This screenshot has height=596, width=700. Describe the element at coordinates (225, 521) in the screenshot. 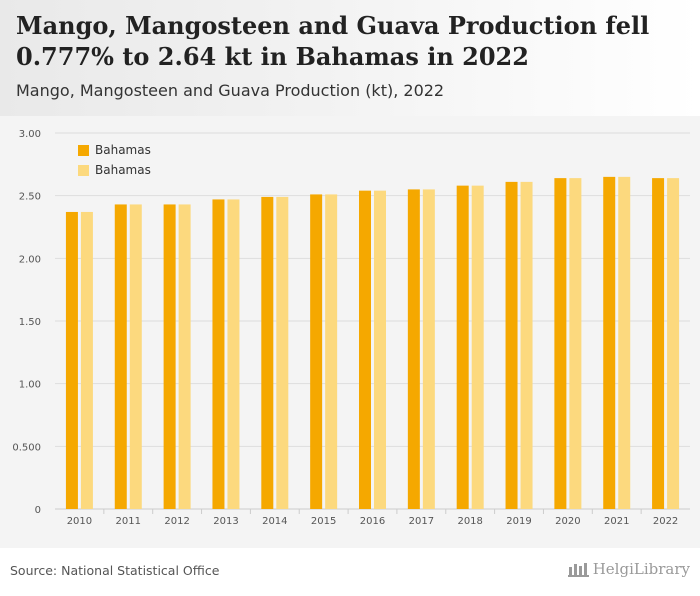

I see `x-tick-label: 2013` at that location.